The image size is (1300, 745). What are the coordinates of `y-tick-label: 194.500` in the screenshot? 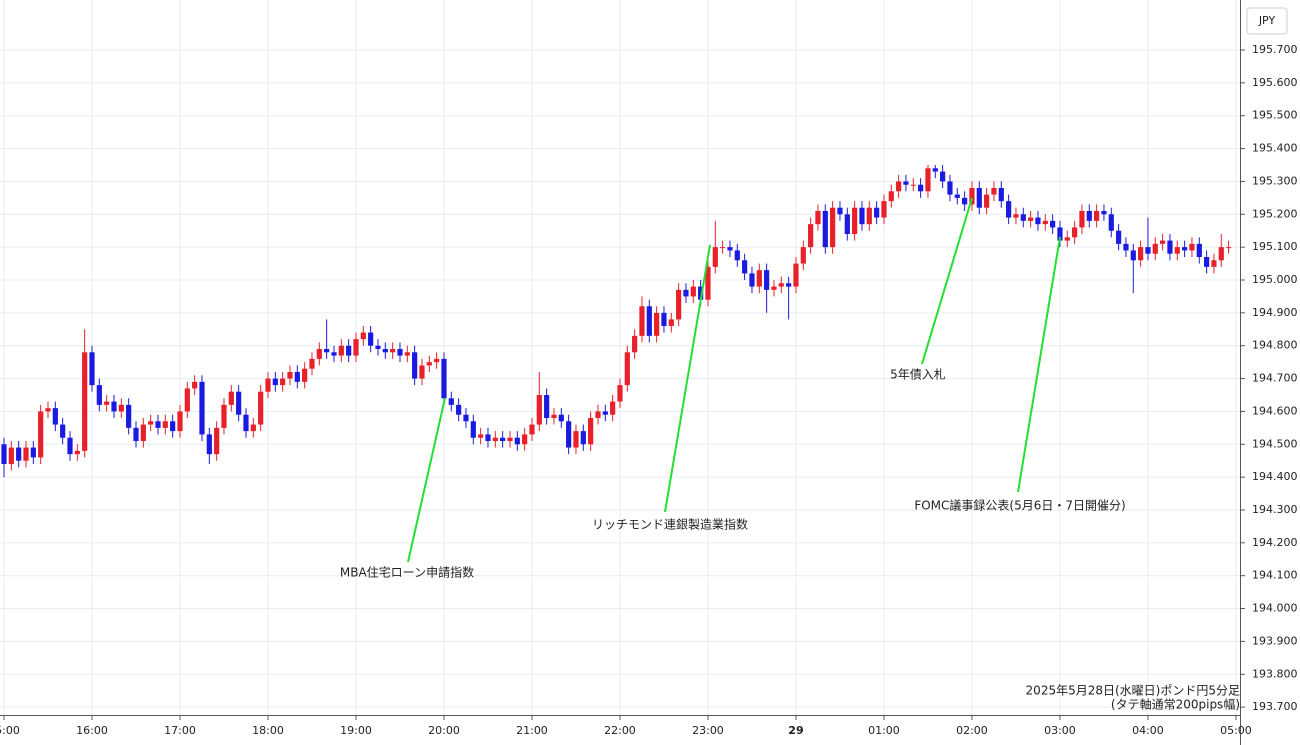 It's located at (1275, 443).